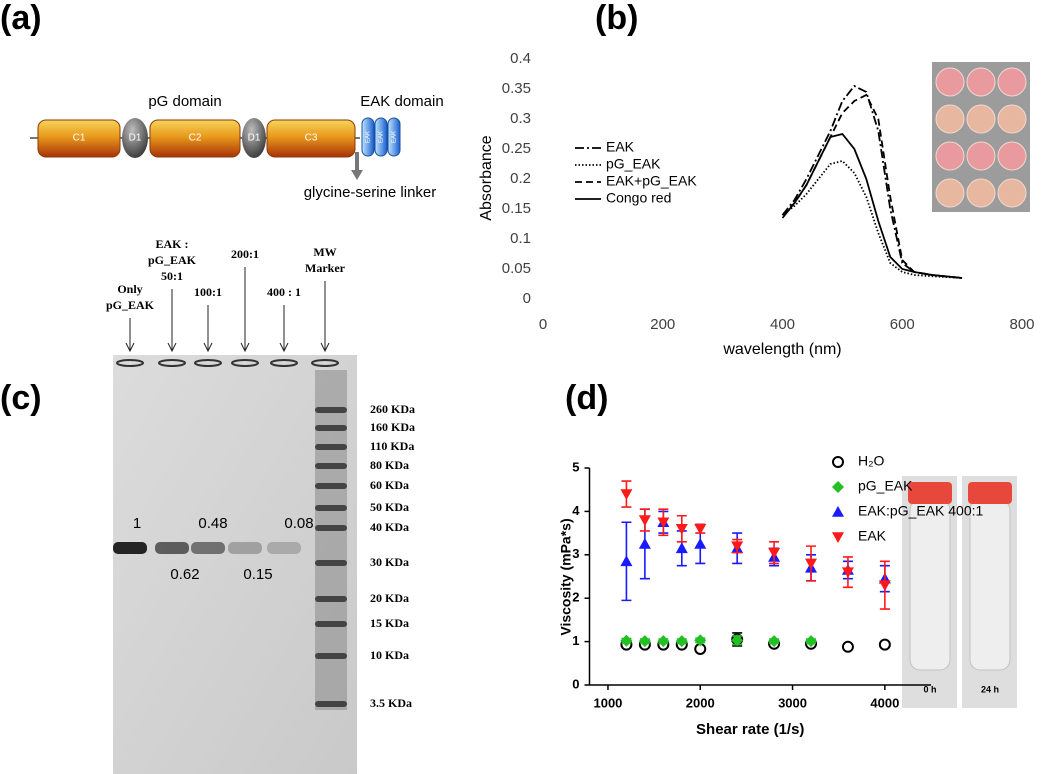 The width and height of the screenshot is (1050, 774). What do you see at coordinates (391, 703) in the screenshot?
I see `marker-label: 3.5 KDa` at bounding box center [391, 703].